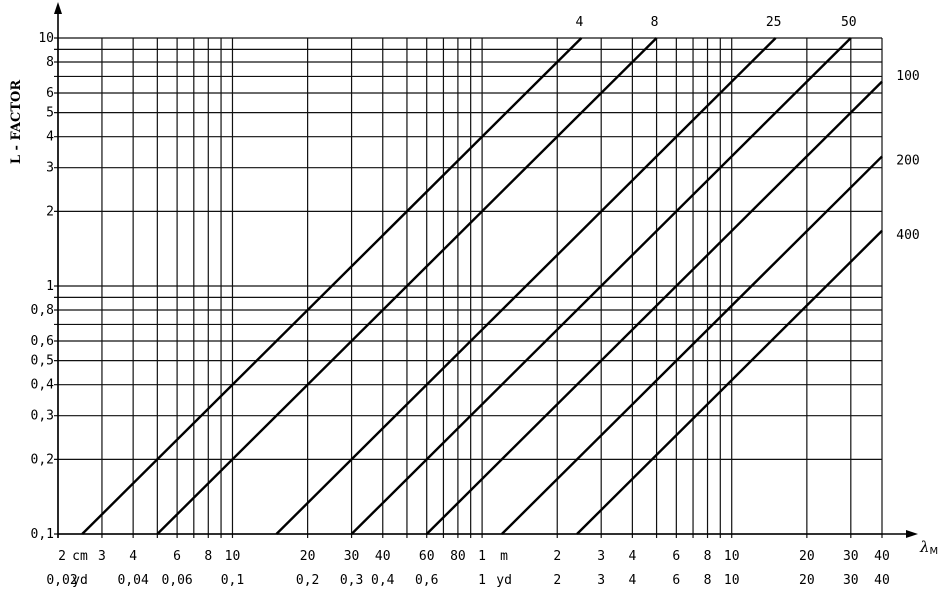 The height and width of the screenshot is (602, 951). Describe the element at coordinates (774, 22) in the screenshot. I see `series-label-25: 25` at that location.